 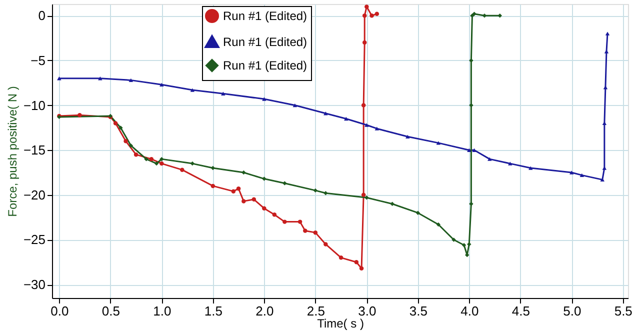 What do you see at coordinates (34, 194) in the screenshot?
I see `y-tick-label: −20` at bounding box center [34, 194].